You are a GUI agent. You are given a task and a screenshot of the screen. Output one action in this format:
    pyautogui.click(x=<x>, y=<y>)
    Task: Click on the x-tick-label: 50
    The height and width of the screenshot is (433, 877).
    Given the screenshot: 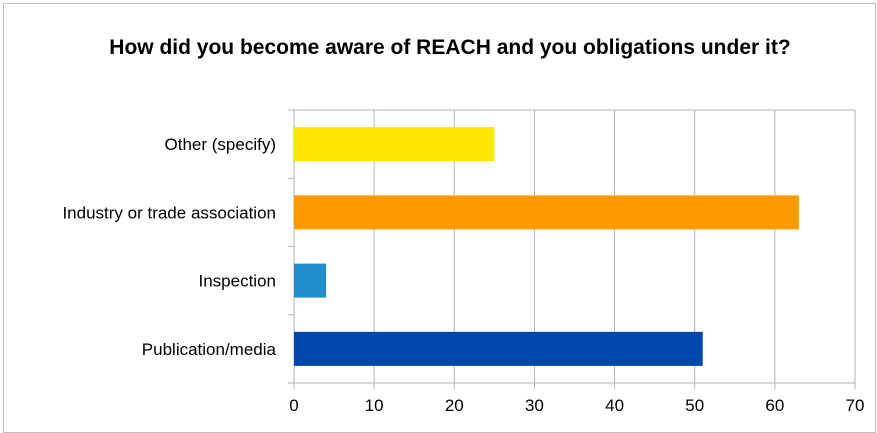 What is the action you would take?
    pyautogui.click(x=694, y=405)
    